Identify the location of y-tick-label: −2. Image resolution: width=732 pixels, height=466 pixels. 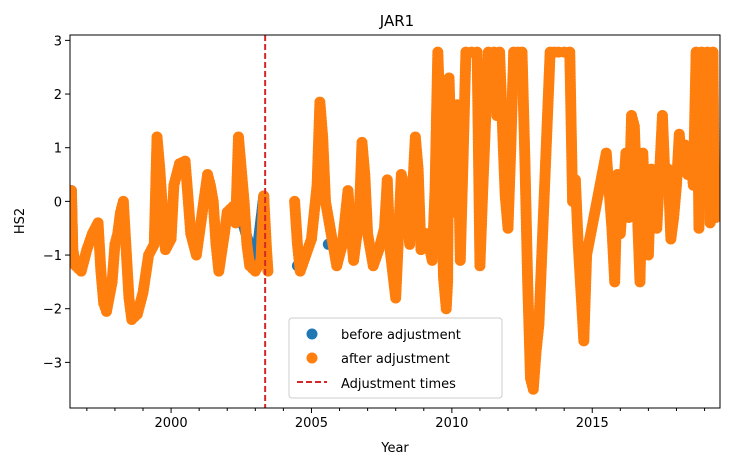
(52, 310).